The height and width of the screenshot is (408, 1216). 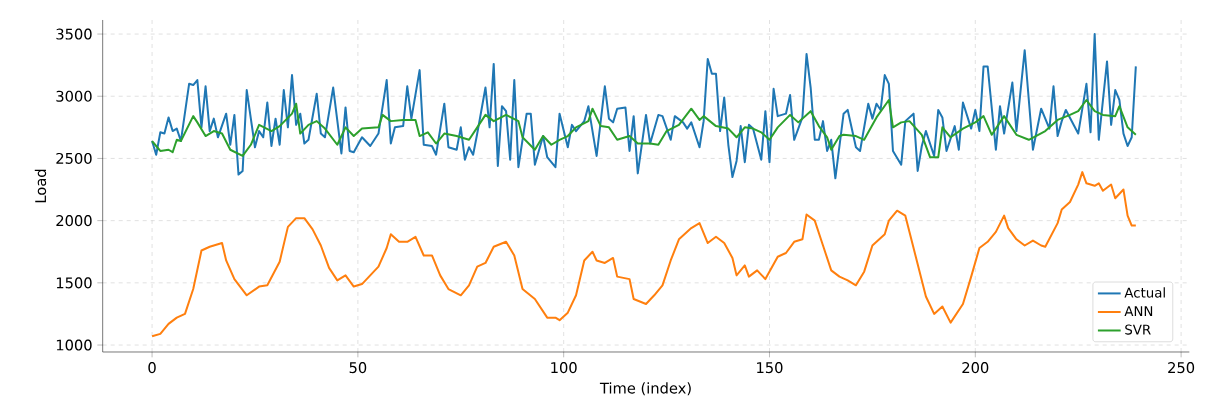 What do you see at coordinates (358, 368) in the screenshot?
I see `x-tick-label: 50` at bounding box center [358, 368].